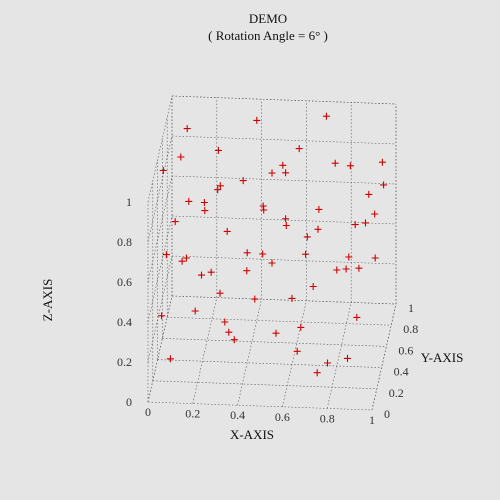 The width and height of the screenshot is (500, 500). What do you see at coordinates (124, 362) in the screenshot?
I see `z-tick-label: 0.2` at bounding box center [124, 362].